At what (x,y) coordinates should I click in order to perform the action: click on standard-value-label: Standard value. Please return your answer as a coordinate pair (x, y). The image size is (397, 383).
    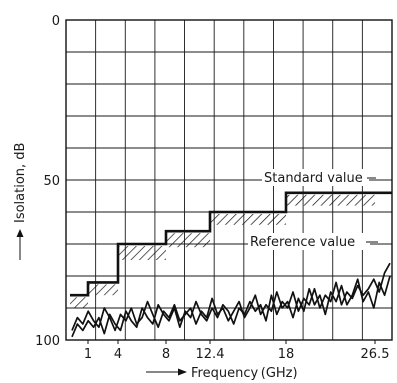
    Looking at the image, I should click on (313, 178).